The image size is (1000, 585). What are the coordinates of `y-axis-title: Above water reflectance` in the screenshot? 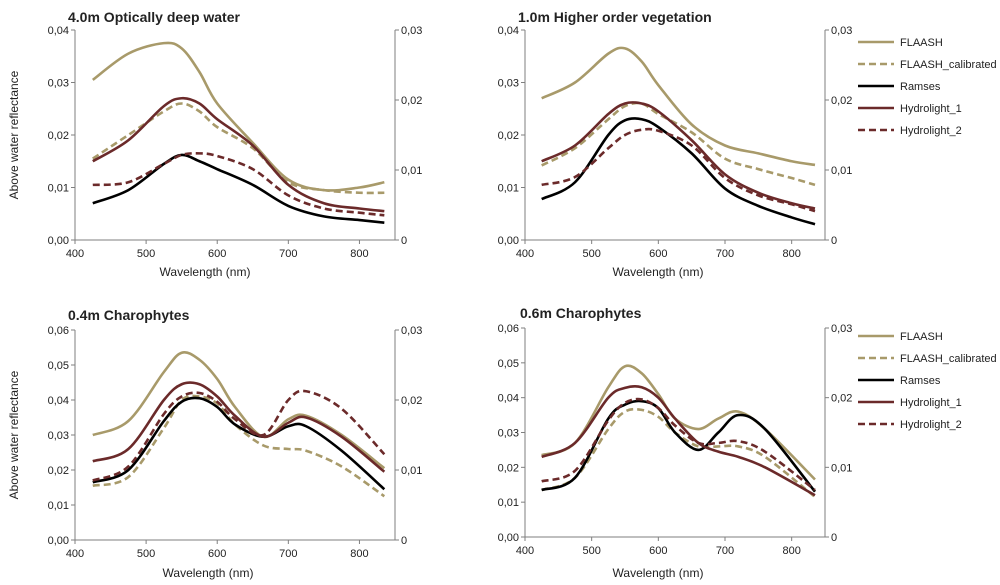 It's located at (14, 134).